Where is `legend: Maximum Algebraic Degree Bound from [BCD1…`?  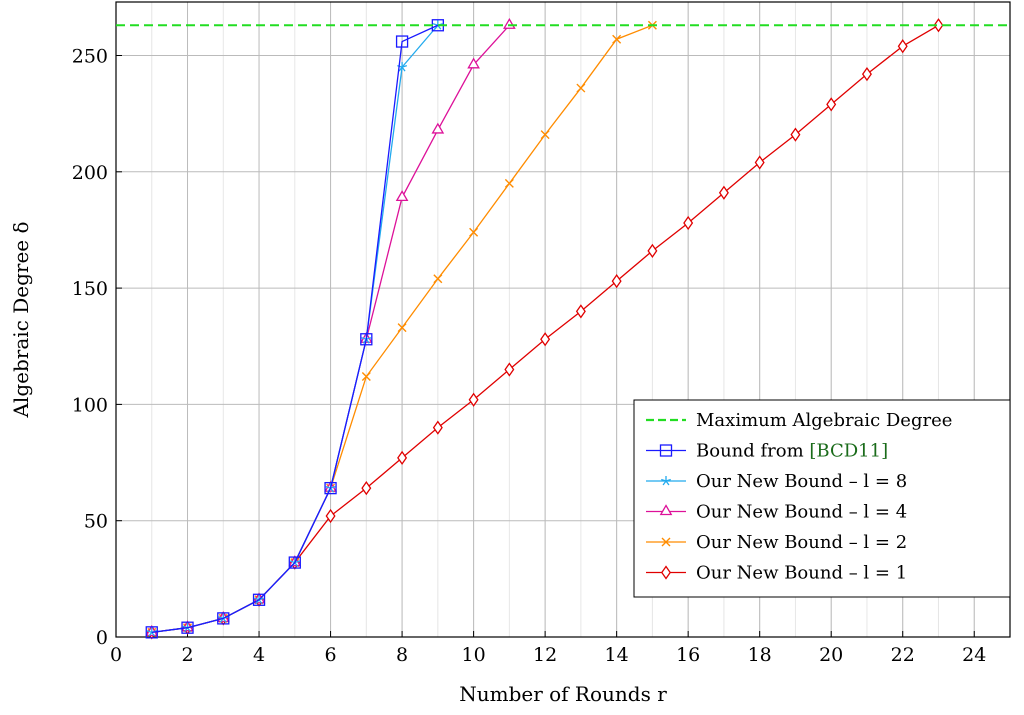
legend: Maximum Algebraic Degree Bound from [BCD1… is located at coordinates (822, 498).